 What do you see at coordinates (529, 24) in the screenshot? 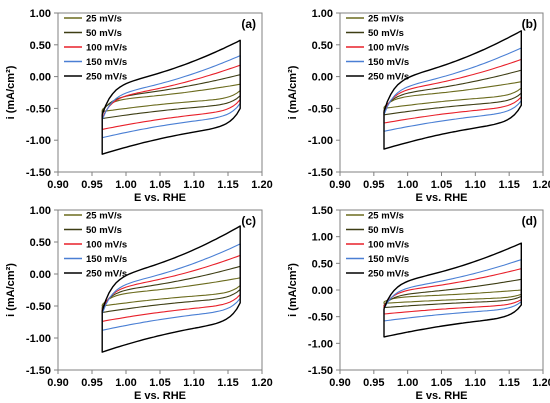
I see `panel-label: (b)` at bounding box center [529, 24].